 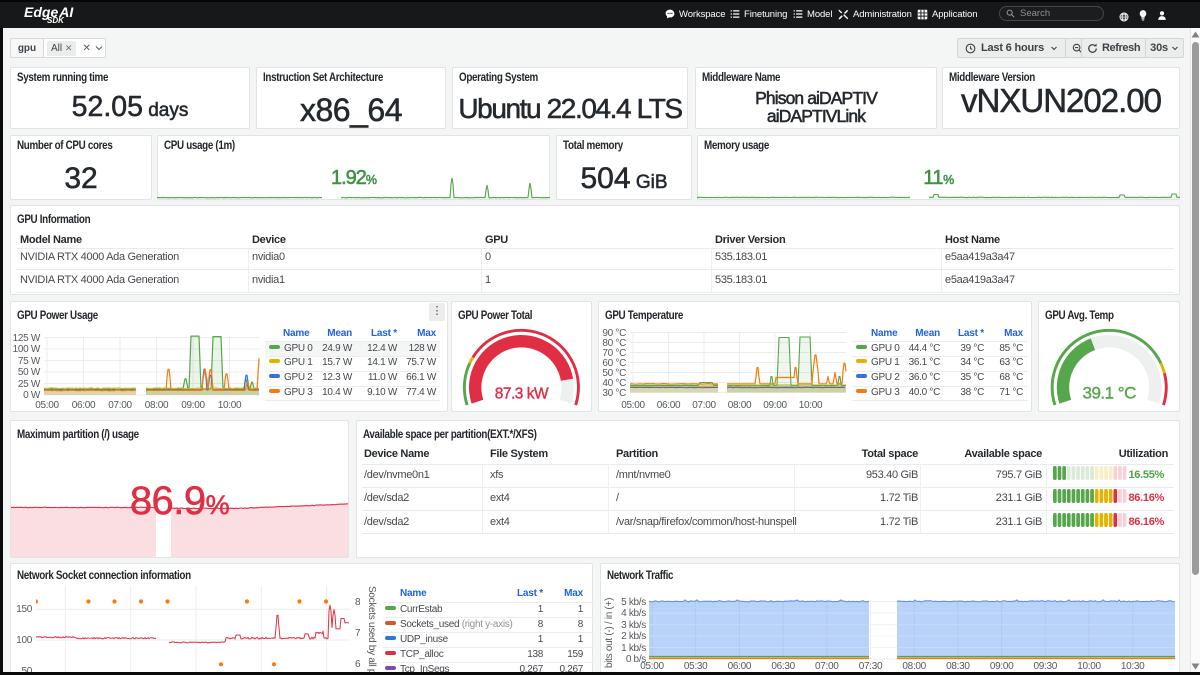 What do you see at coordinates (1110, 392) in the screenshot?
I see `svg-text: 39.1 °C` at bounding box center [1110, 392].